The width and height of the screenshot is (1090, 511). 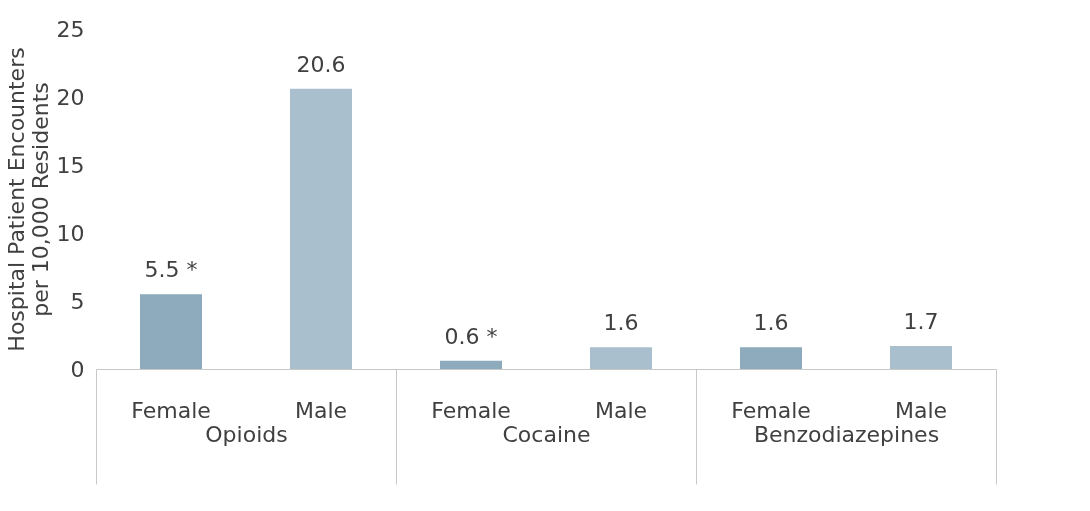 I want to click on y-tick-label: 0, so click(x=77, y=369).